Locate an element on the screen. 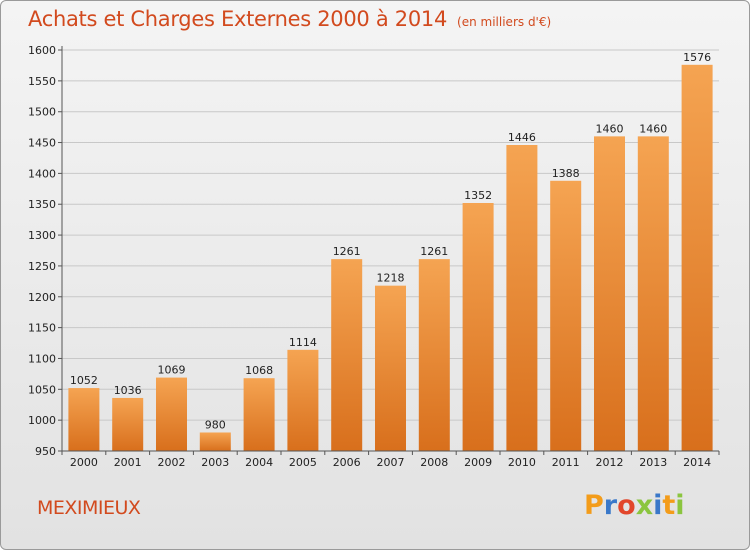 Image resolution: width=750 pixels, height=550 pixels. x-tick-label: 2003 is located at coordinates (215, 462).